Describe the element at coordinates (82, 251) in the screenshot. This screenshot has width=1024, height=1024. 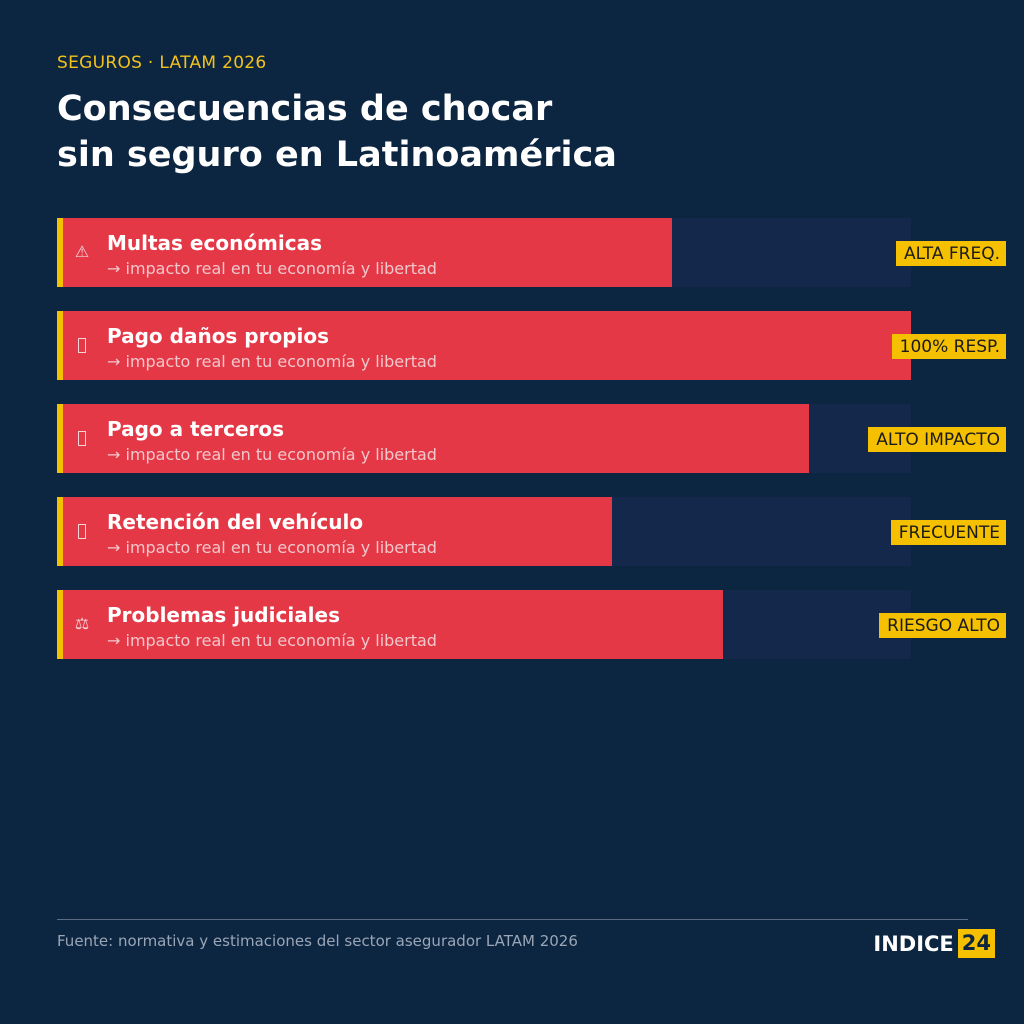
I see `warning-icon: ⚠` at that location.